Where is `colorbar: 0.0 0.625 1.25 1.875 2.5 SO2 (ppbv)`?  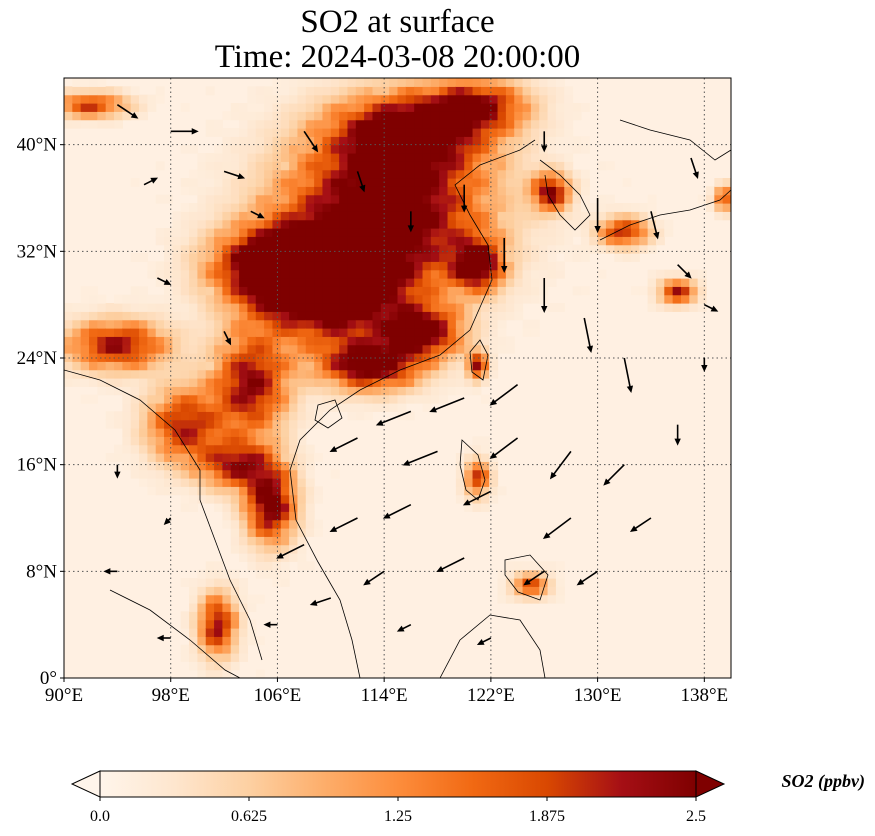
colorbar: 0.0 0.625 1.25 1.875 2.5 SO2 (ppbv) is located at coordinates (467, 797).